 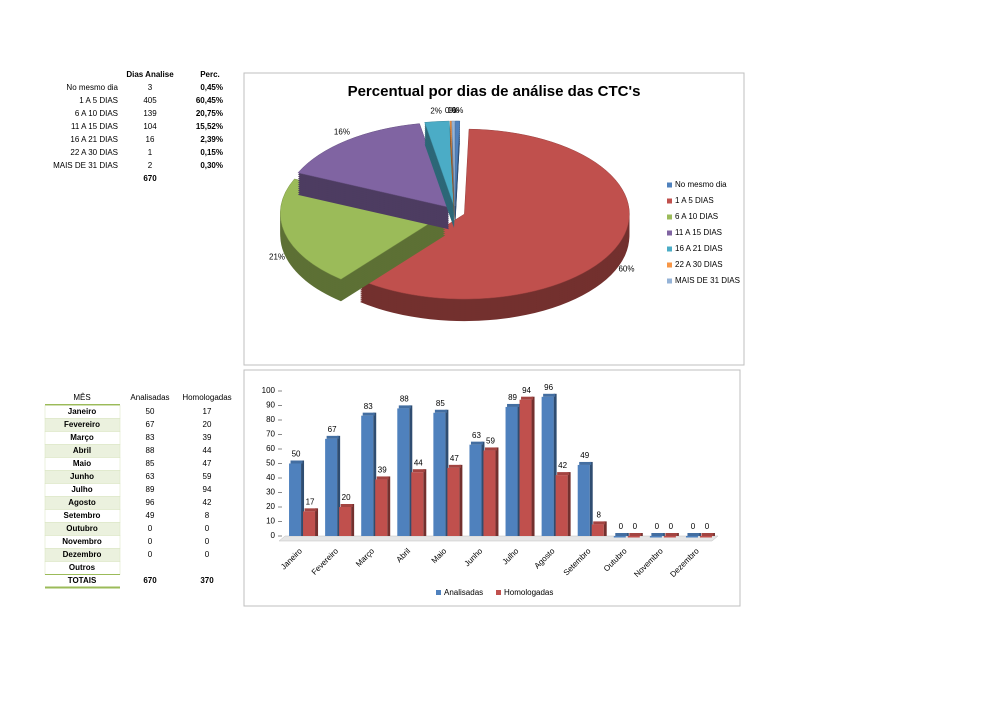 What do you see at coordinates (277, 257) in the screenshot?
I see `data-label: 21%` at bounding box center [277, 257].